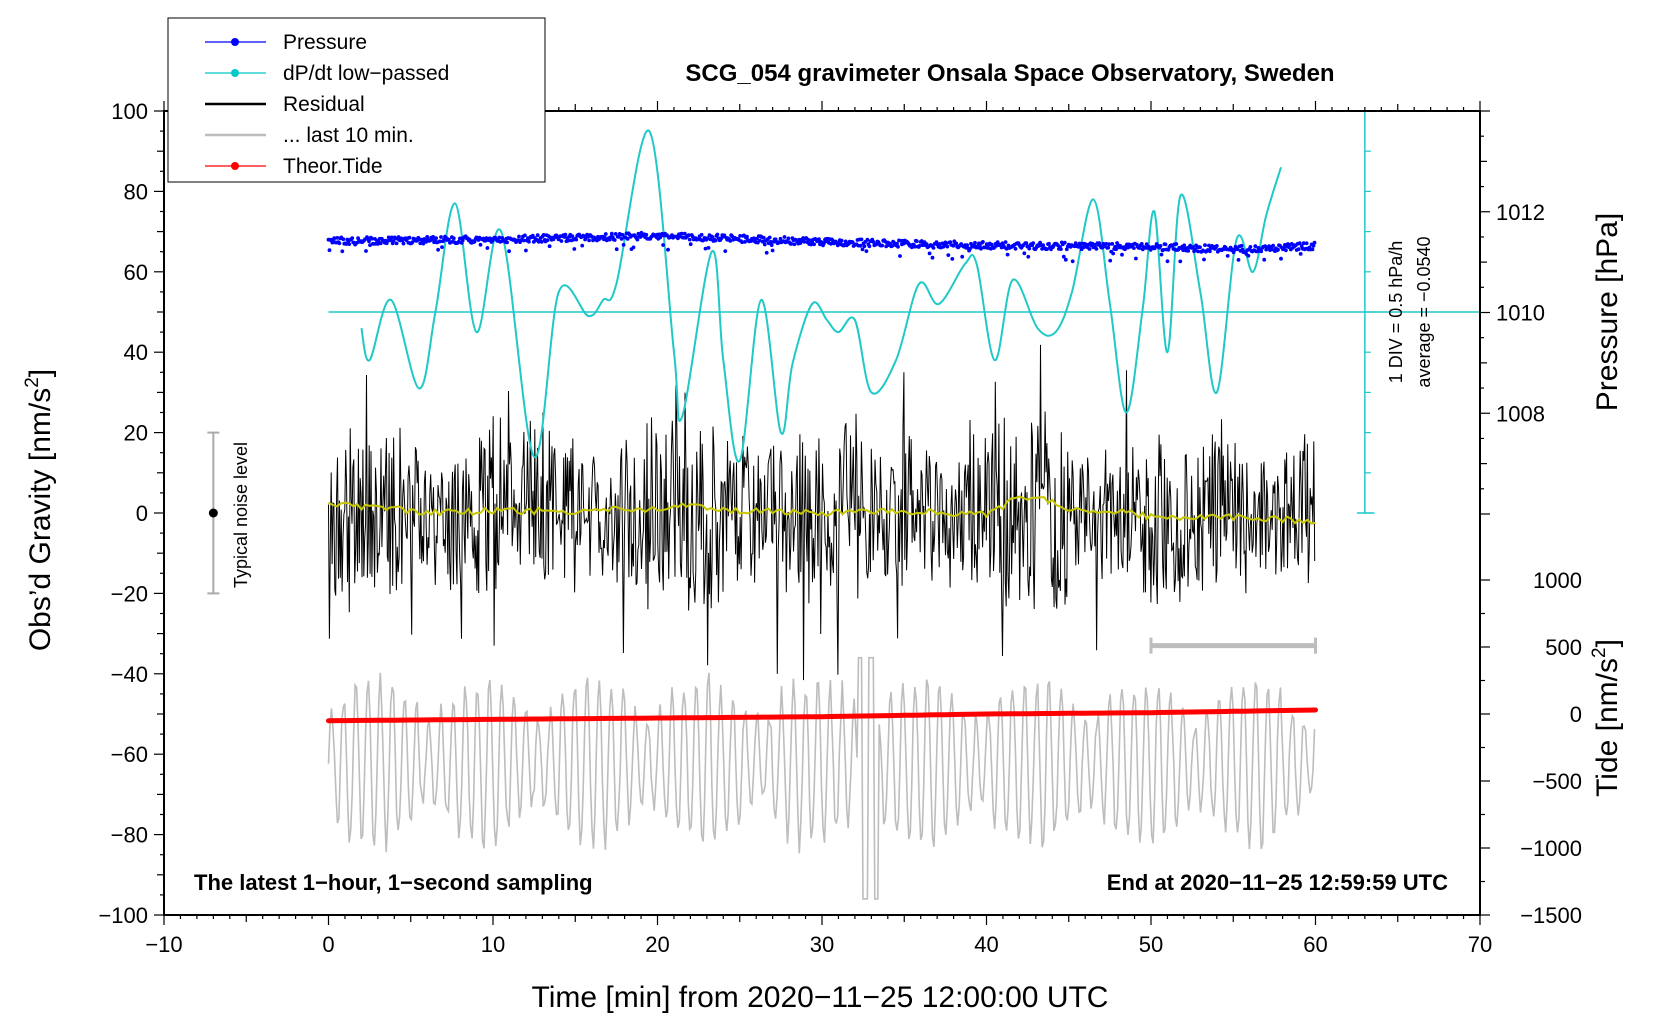 This screenshot has height=1020, width=1660. What do you see at coordinates (1151, 944) in the screenshot?
I see `x-tick-label: 50` at bounding box center [1151, 944].